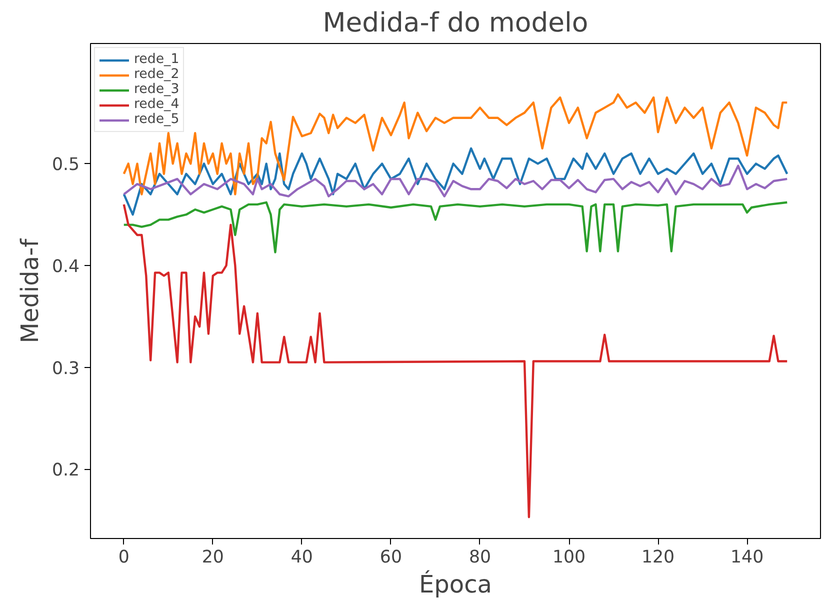  Describe the element at coordinates (157, 89) in the screenshot. I see `legend-label: rede_3` at that location.